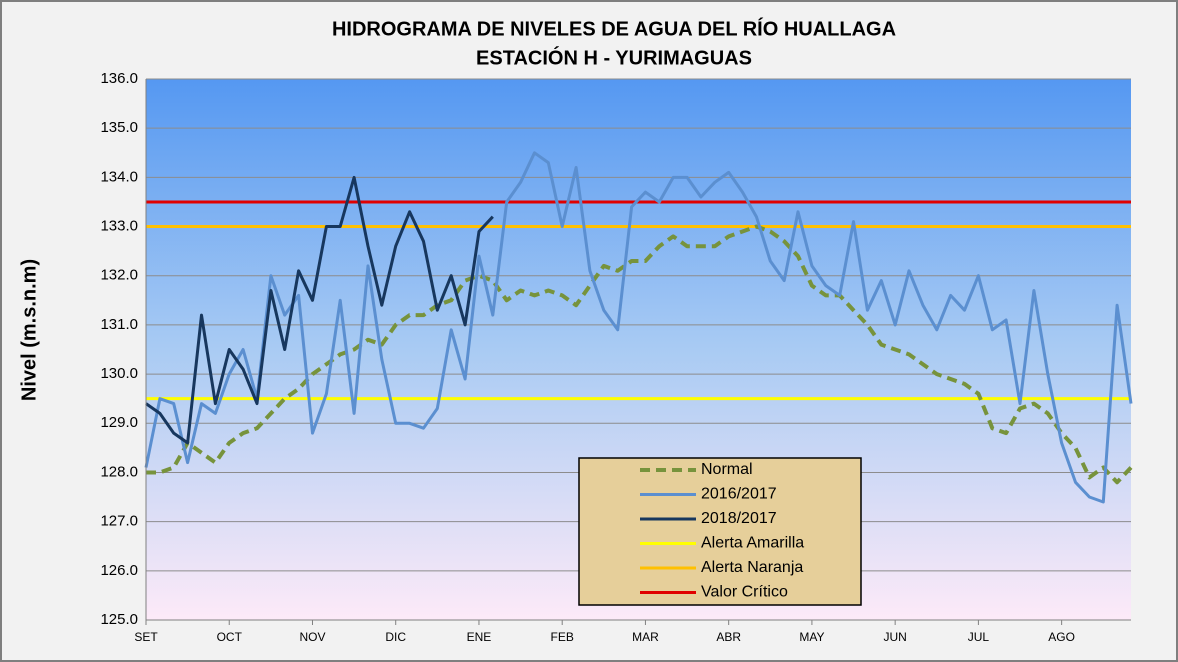  I want to click on x-tick-label: AGO, so click(1061, 637).